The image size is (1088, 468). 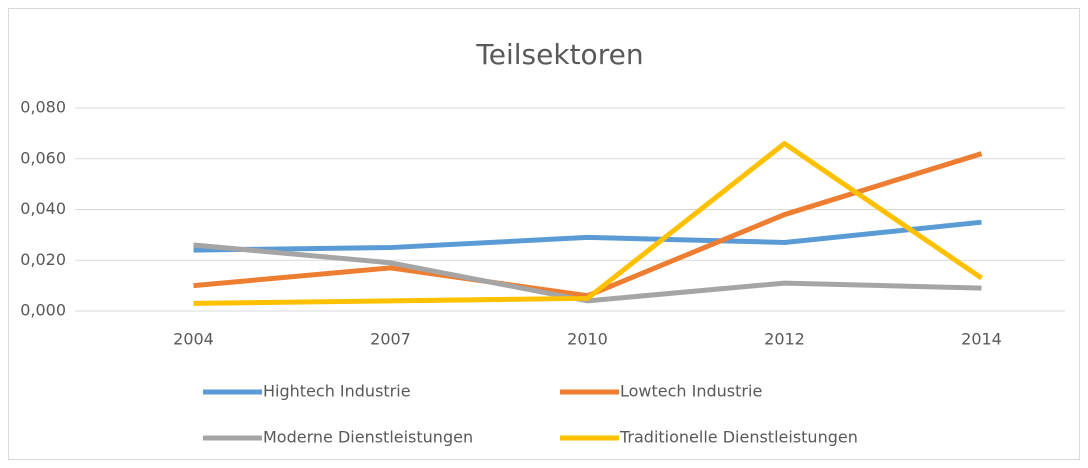 What do you see at coordinates (981, 339) in the screenshot?
I see `x-tick-label: 2014` at bounding box center [981, 339].